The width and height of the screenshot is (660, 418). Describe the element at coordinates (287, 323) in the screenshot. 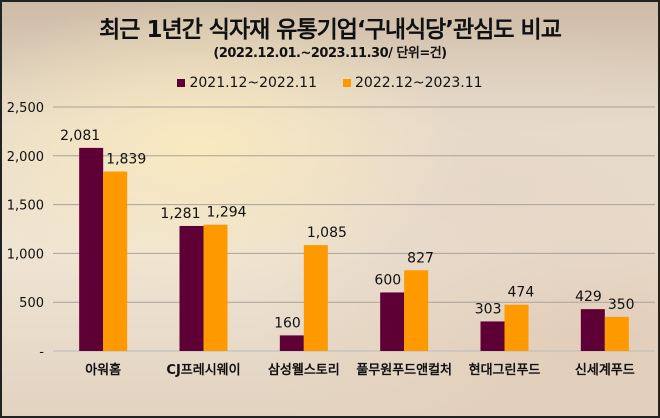

I see `data-label: 160` at that location.